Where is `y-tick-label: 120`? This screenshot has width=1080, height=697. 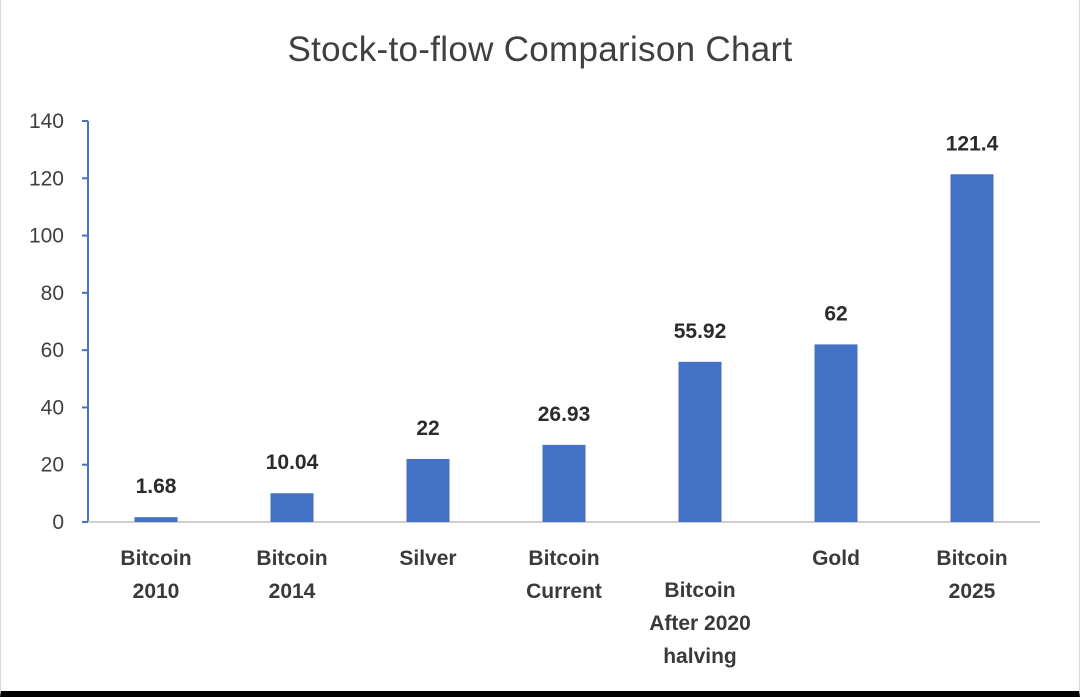 y-tick-label: 120 is located at coordinates (46, 178).